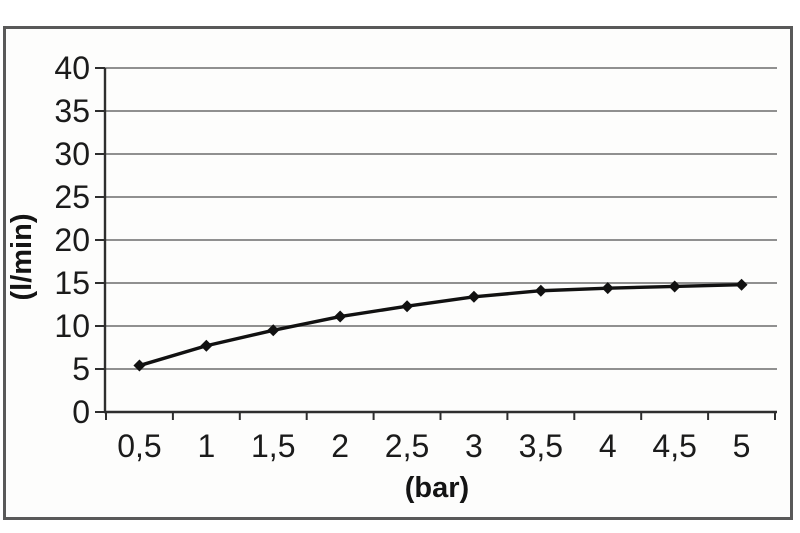 Image resolution: width=800 pixels, height=533 pixels. Describe the element at coordinates (407, 446) in the screenshot. I see `x-tick-label-4: 2,5` at that location.